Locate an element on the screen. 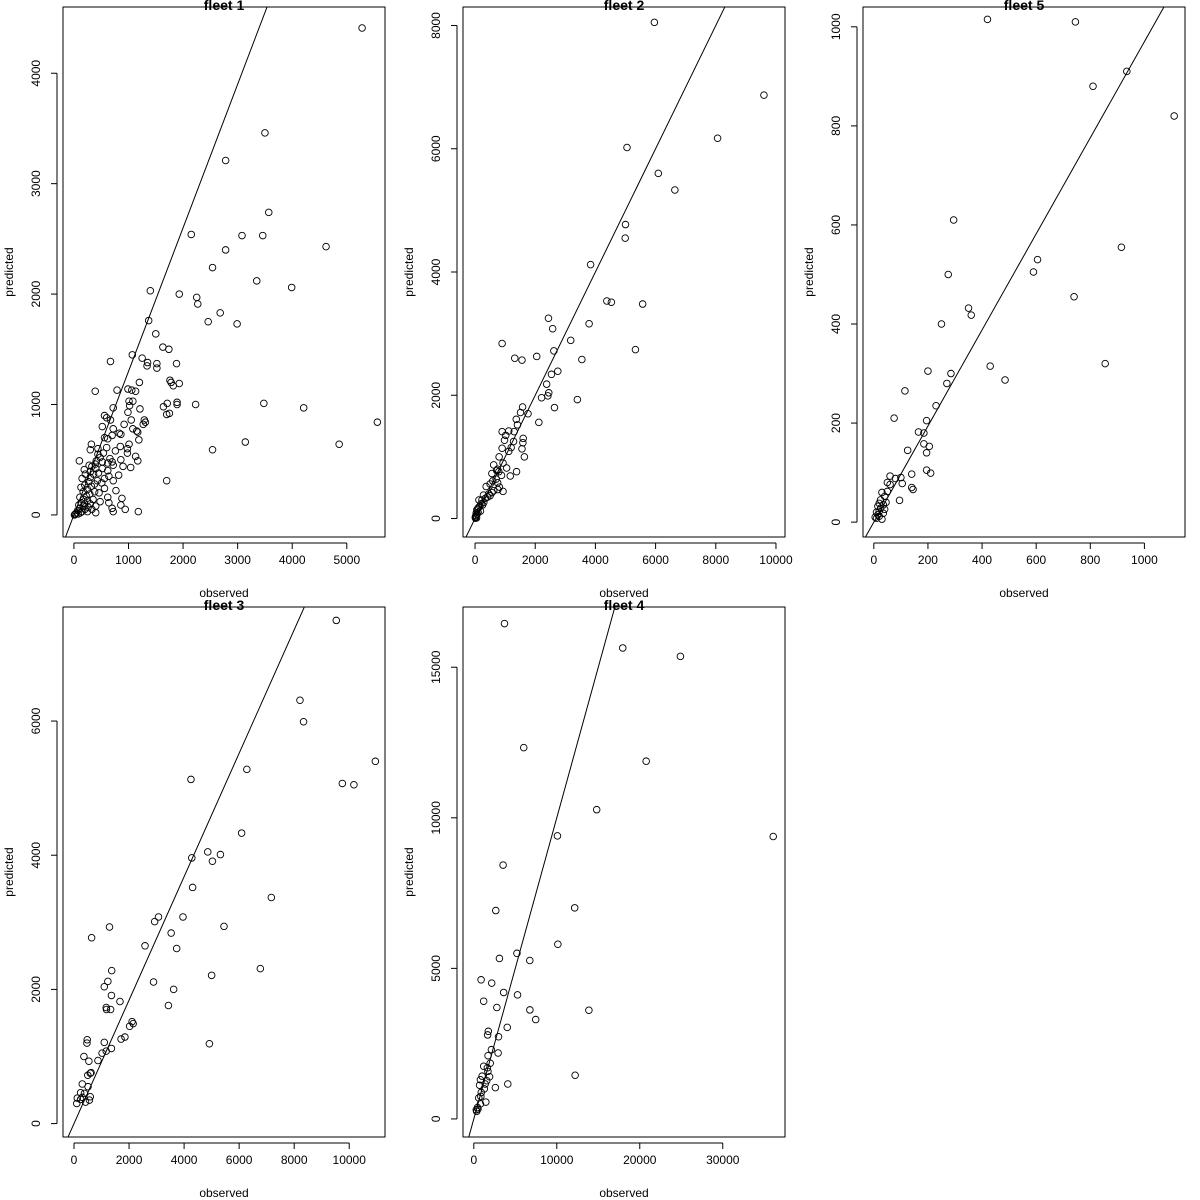 The height and width of the screenshot is (1200, 1200). x-tick-label: 30000 is located at coordinates (723, 1160).